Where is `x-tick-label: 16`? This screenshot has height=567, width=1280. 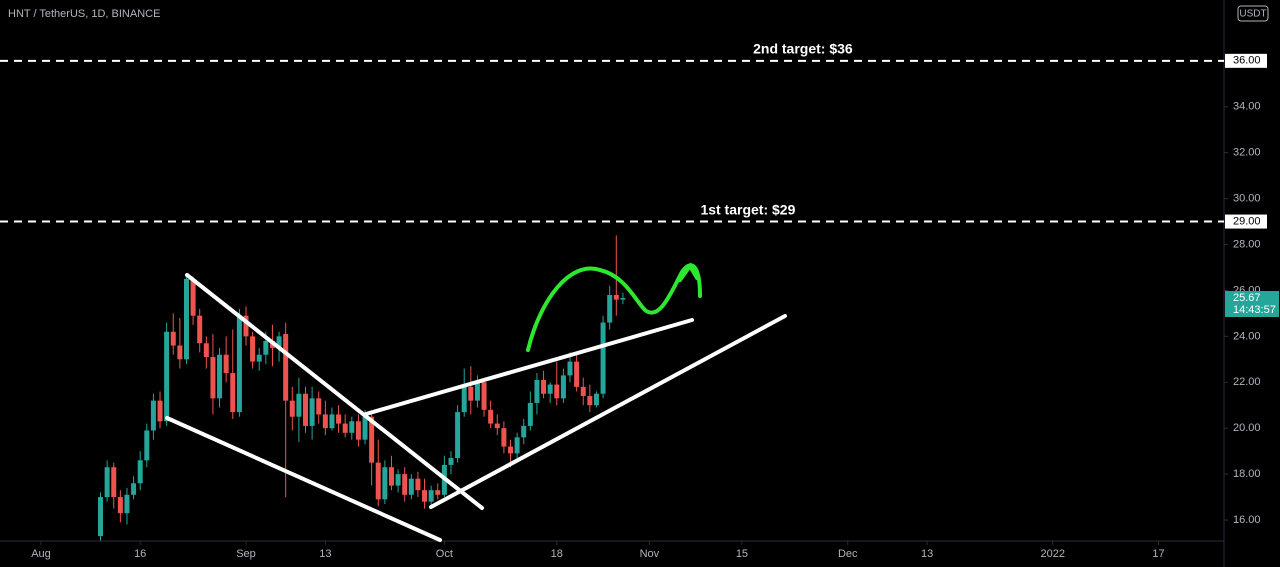 x-tick-label: 16 is located at coordinates (140, 554).